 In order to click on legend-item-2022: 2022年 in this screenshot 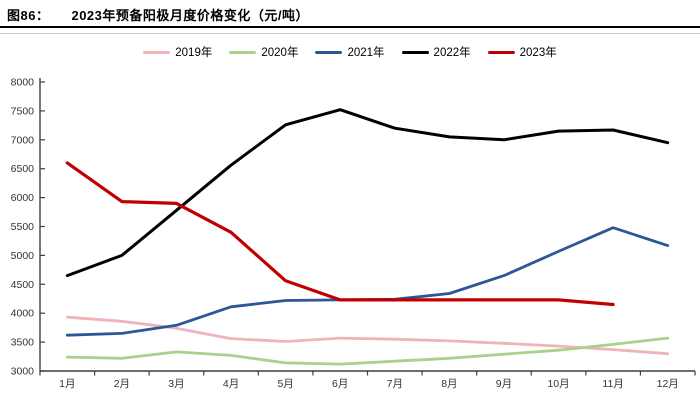, I will do `click(436, 52)`.